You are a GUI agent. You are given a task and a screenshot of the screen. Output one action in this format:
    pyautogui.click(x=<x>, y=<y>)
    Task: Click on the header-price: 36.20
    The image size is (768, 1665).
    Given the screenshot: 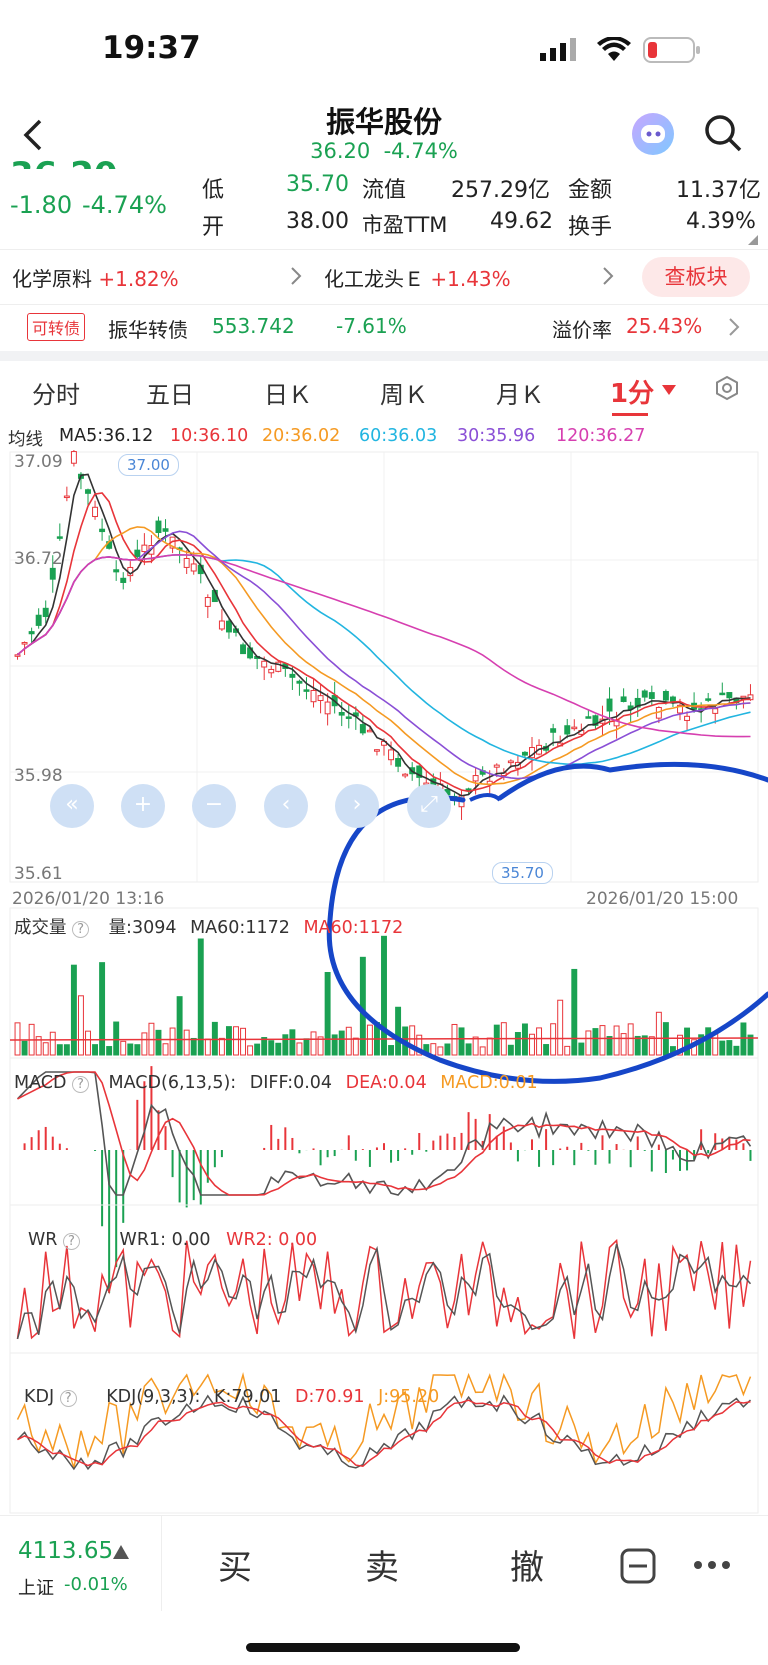 What is the action you would take?
    pyautogui.click(x=340, y=151)
    